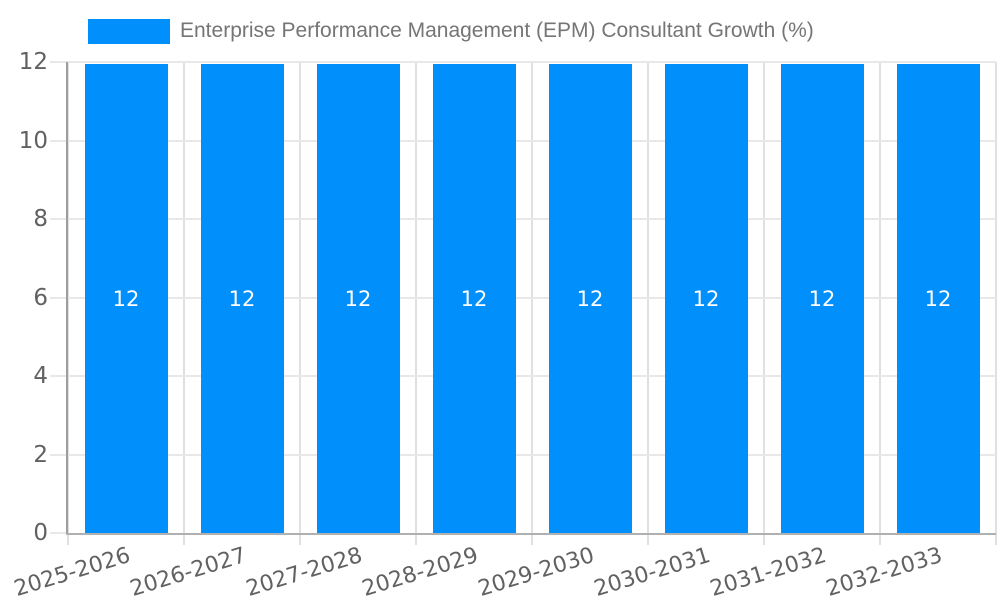 The image size is (1000, 600). What do you see at coordinates (67, 297) in the screenshot?
I see `y-axis-line` at bounding box center [67, 297].